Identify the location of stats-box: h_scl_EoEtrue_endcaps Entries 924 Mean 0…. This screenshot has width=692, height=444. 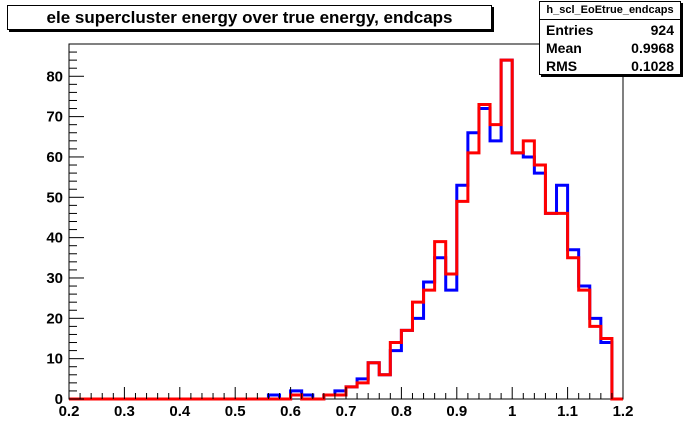
(610, 38).